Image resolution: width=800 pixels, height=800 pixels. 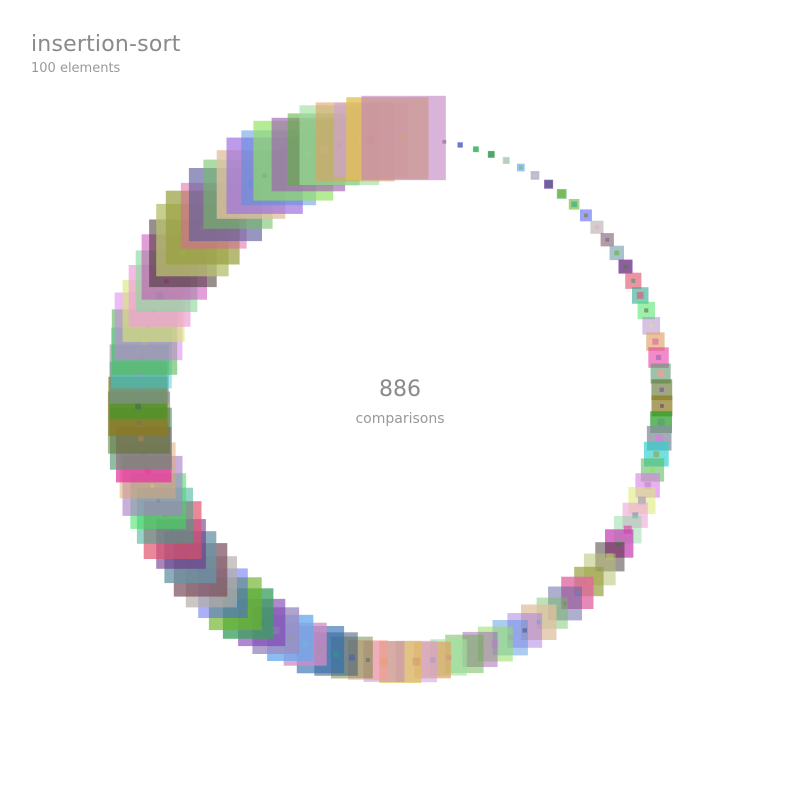 What do you see at coordinates (400, 419) in the screenshot?
I see `comparison-count-label: comparisons` at bounding box center [400, 419].